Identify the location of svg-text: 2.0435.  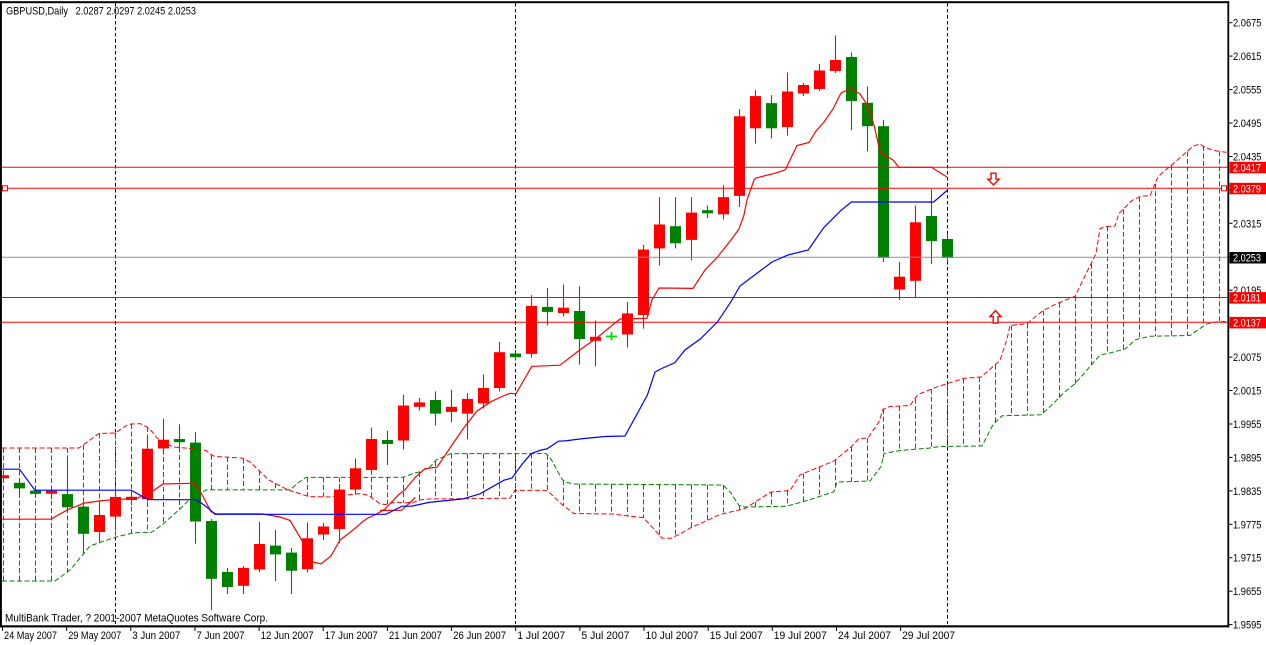
(1247, 158).